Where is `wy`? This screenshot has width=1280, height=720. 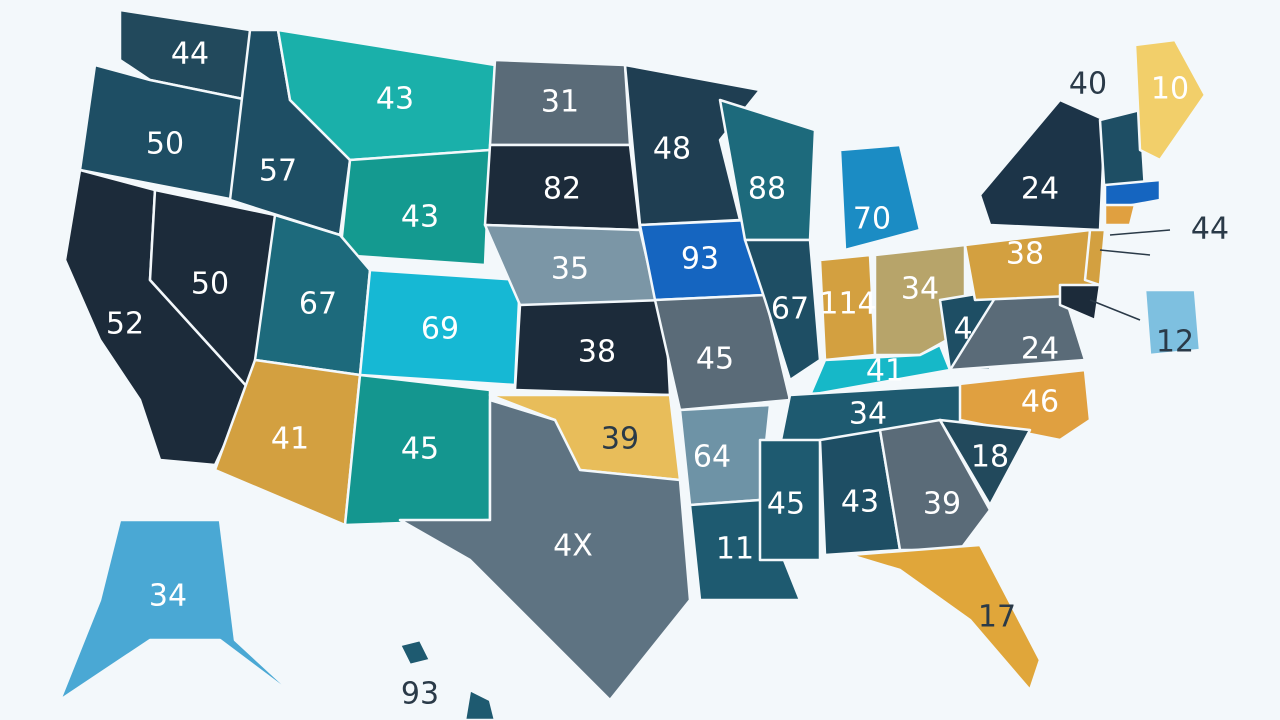 wy is located at coordinates (415, 207).